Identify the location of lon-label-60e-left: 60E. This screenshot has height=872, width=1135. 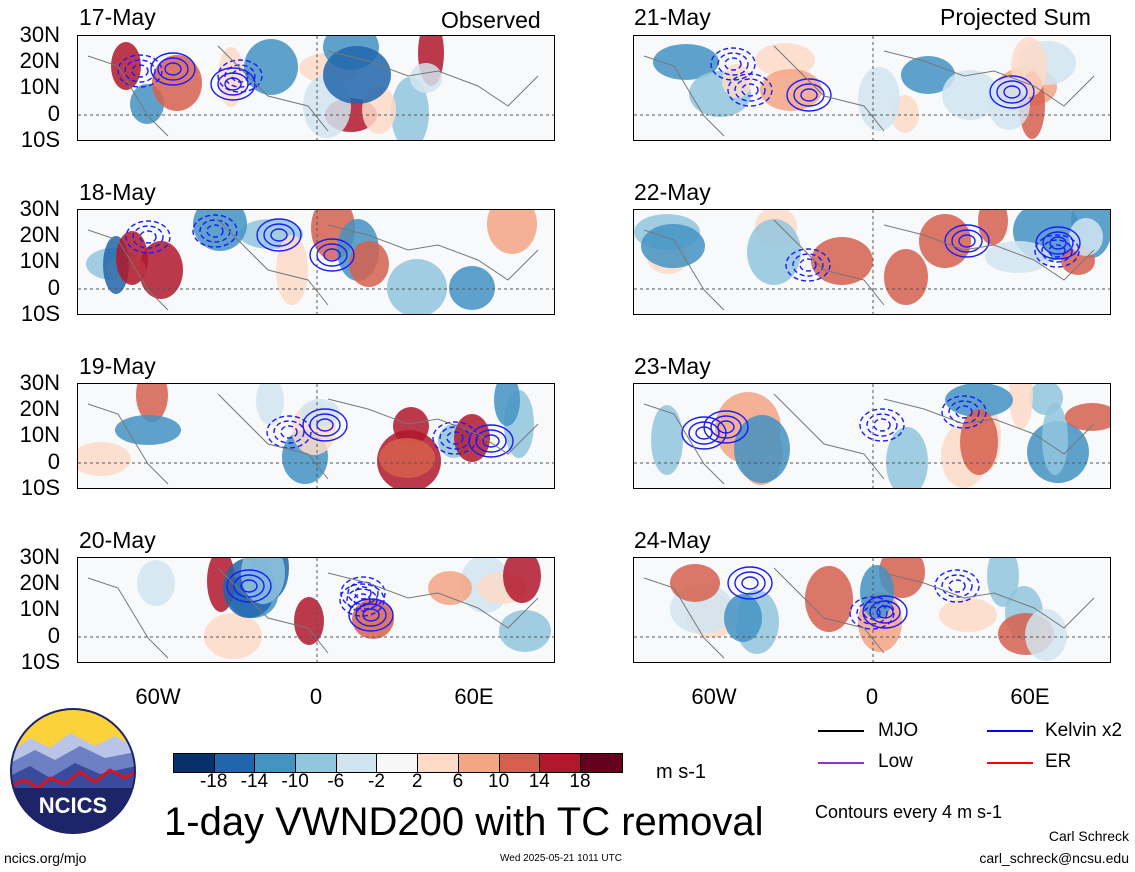
(474, 696).